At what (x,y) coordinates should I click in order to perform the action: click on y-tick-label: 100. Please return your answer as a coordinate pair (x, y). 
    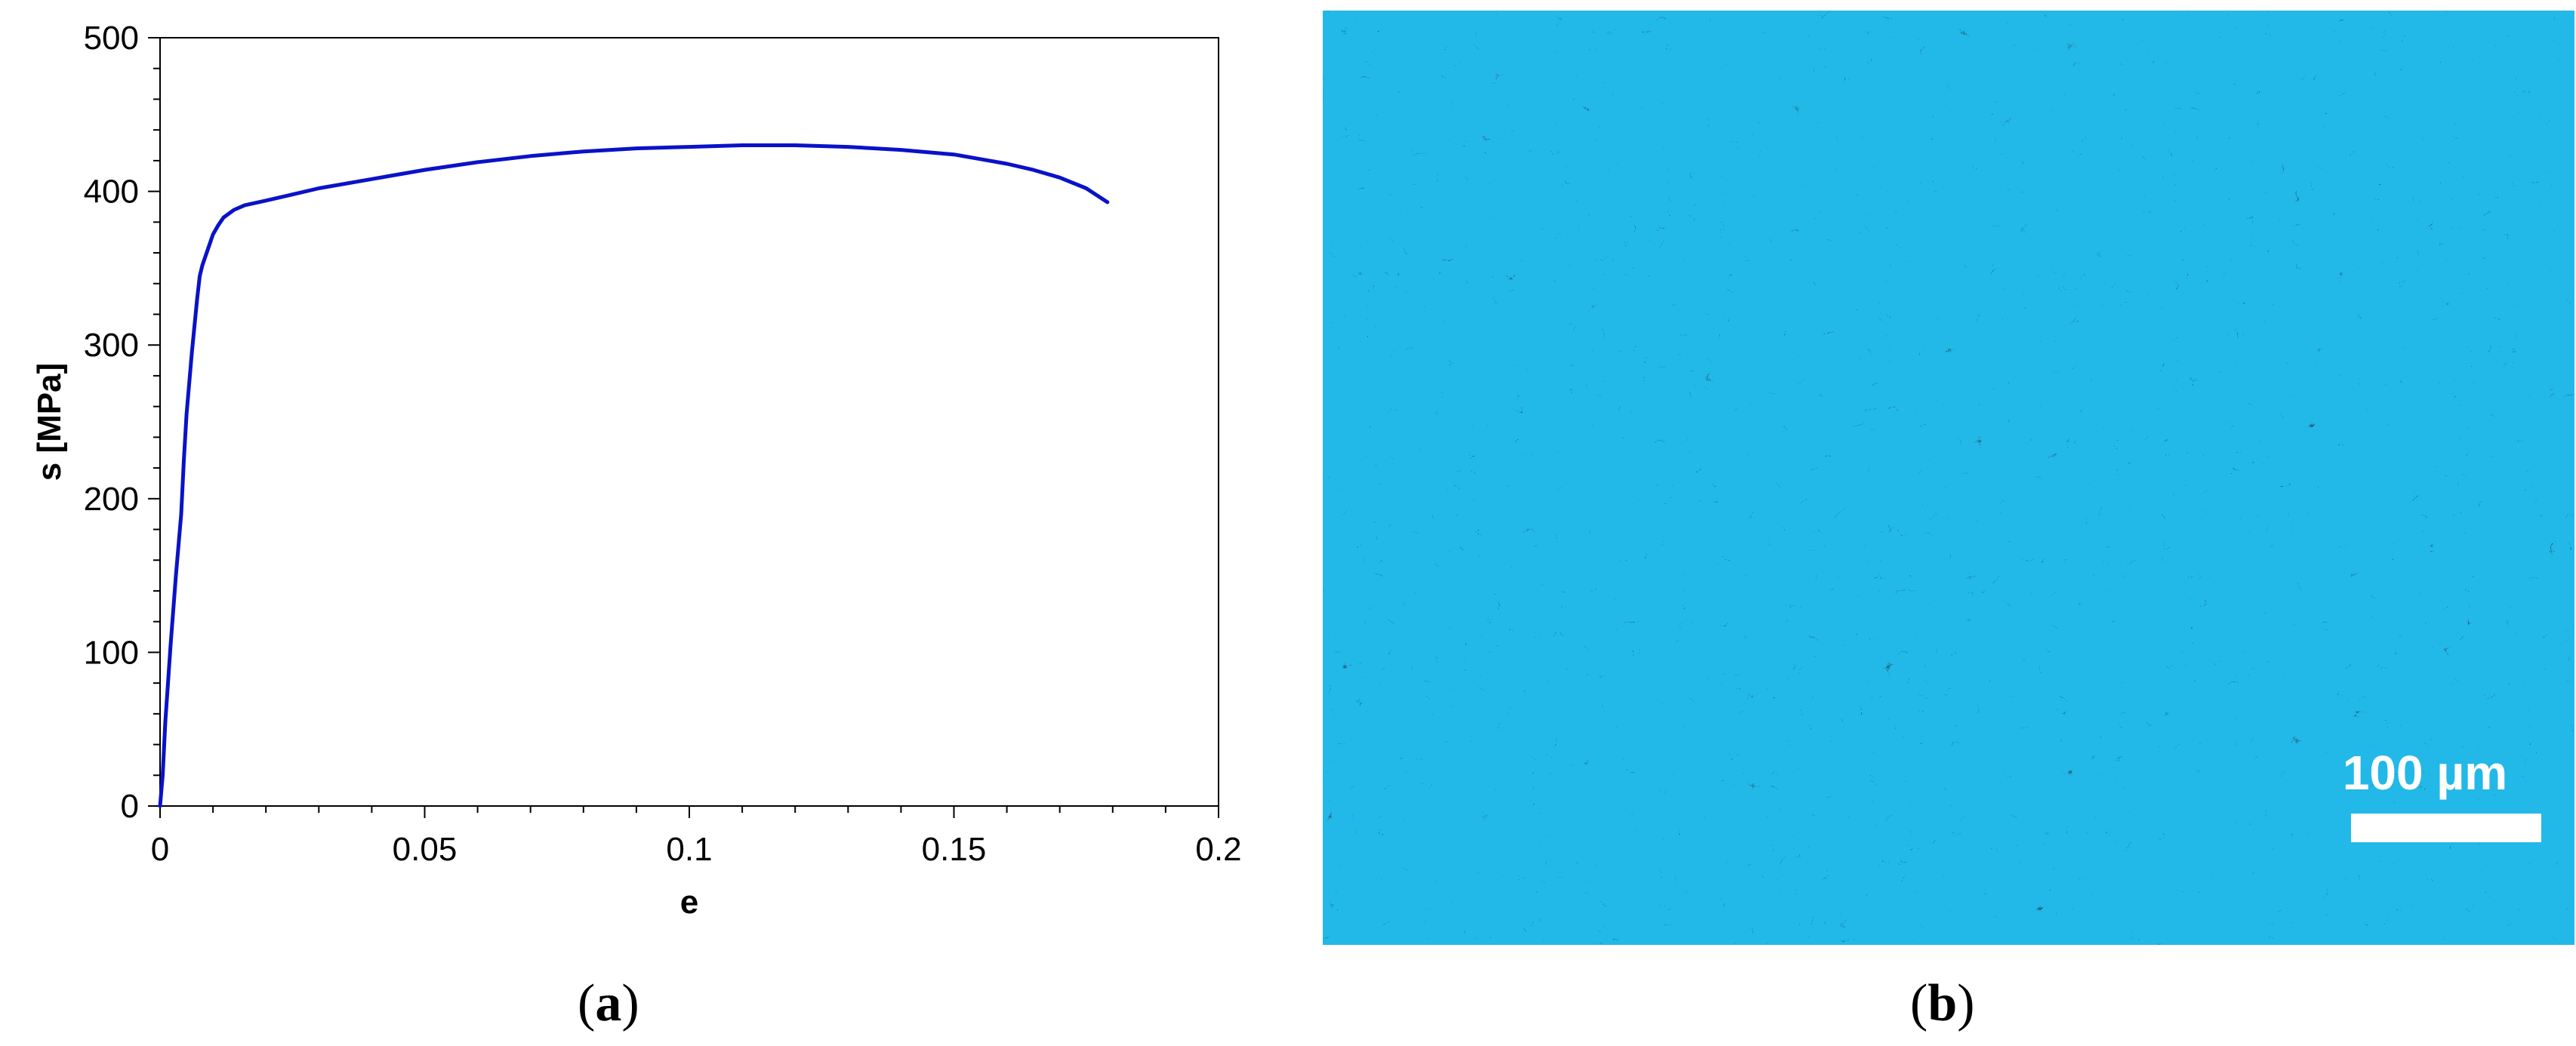
    Looking at the image, I should click on (111, 652).